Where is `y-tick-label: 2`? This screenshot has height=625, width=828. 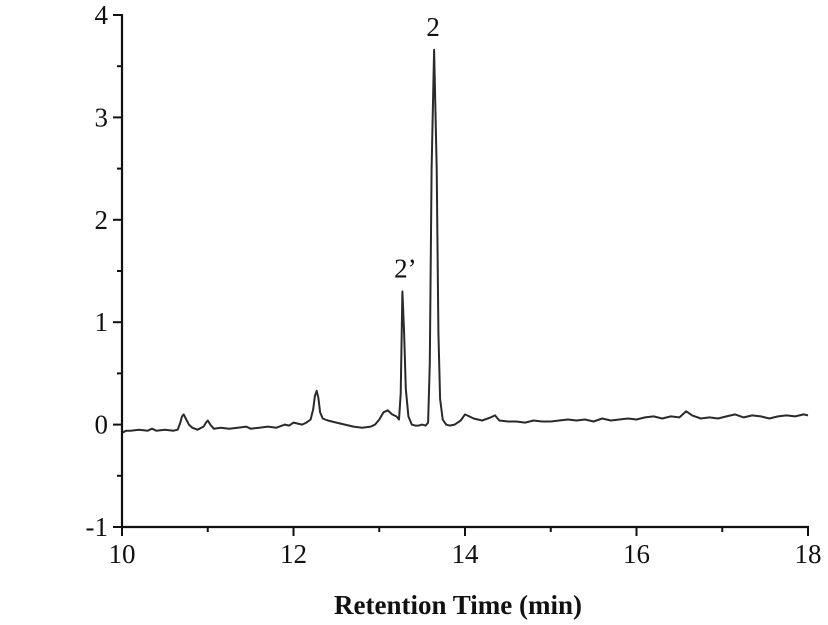
y-tick-label: 2 is located at coordinates (102, 220).